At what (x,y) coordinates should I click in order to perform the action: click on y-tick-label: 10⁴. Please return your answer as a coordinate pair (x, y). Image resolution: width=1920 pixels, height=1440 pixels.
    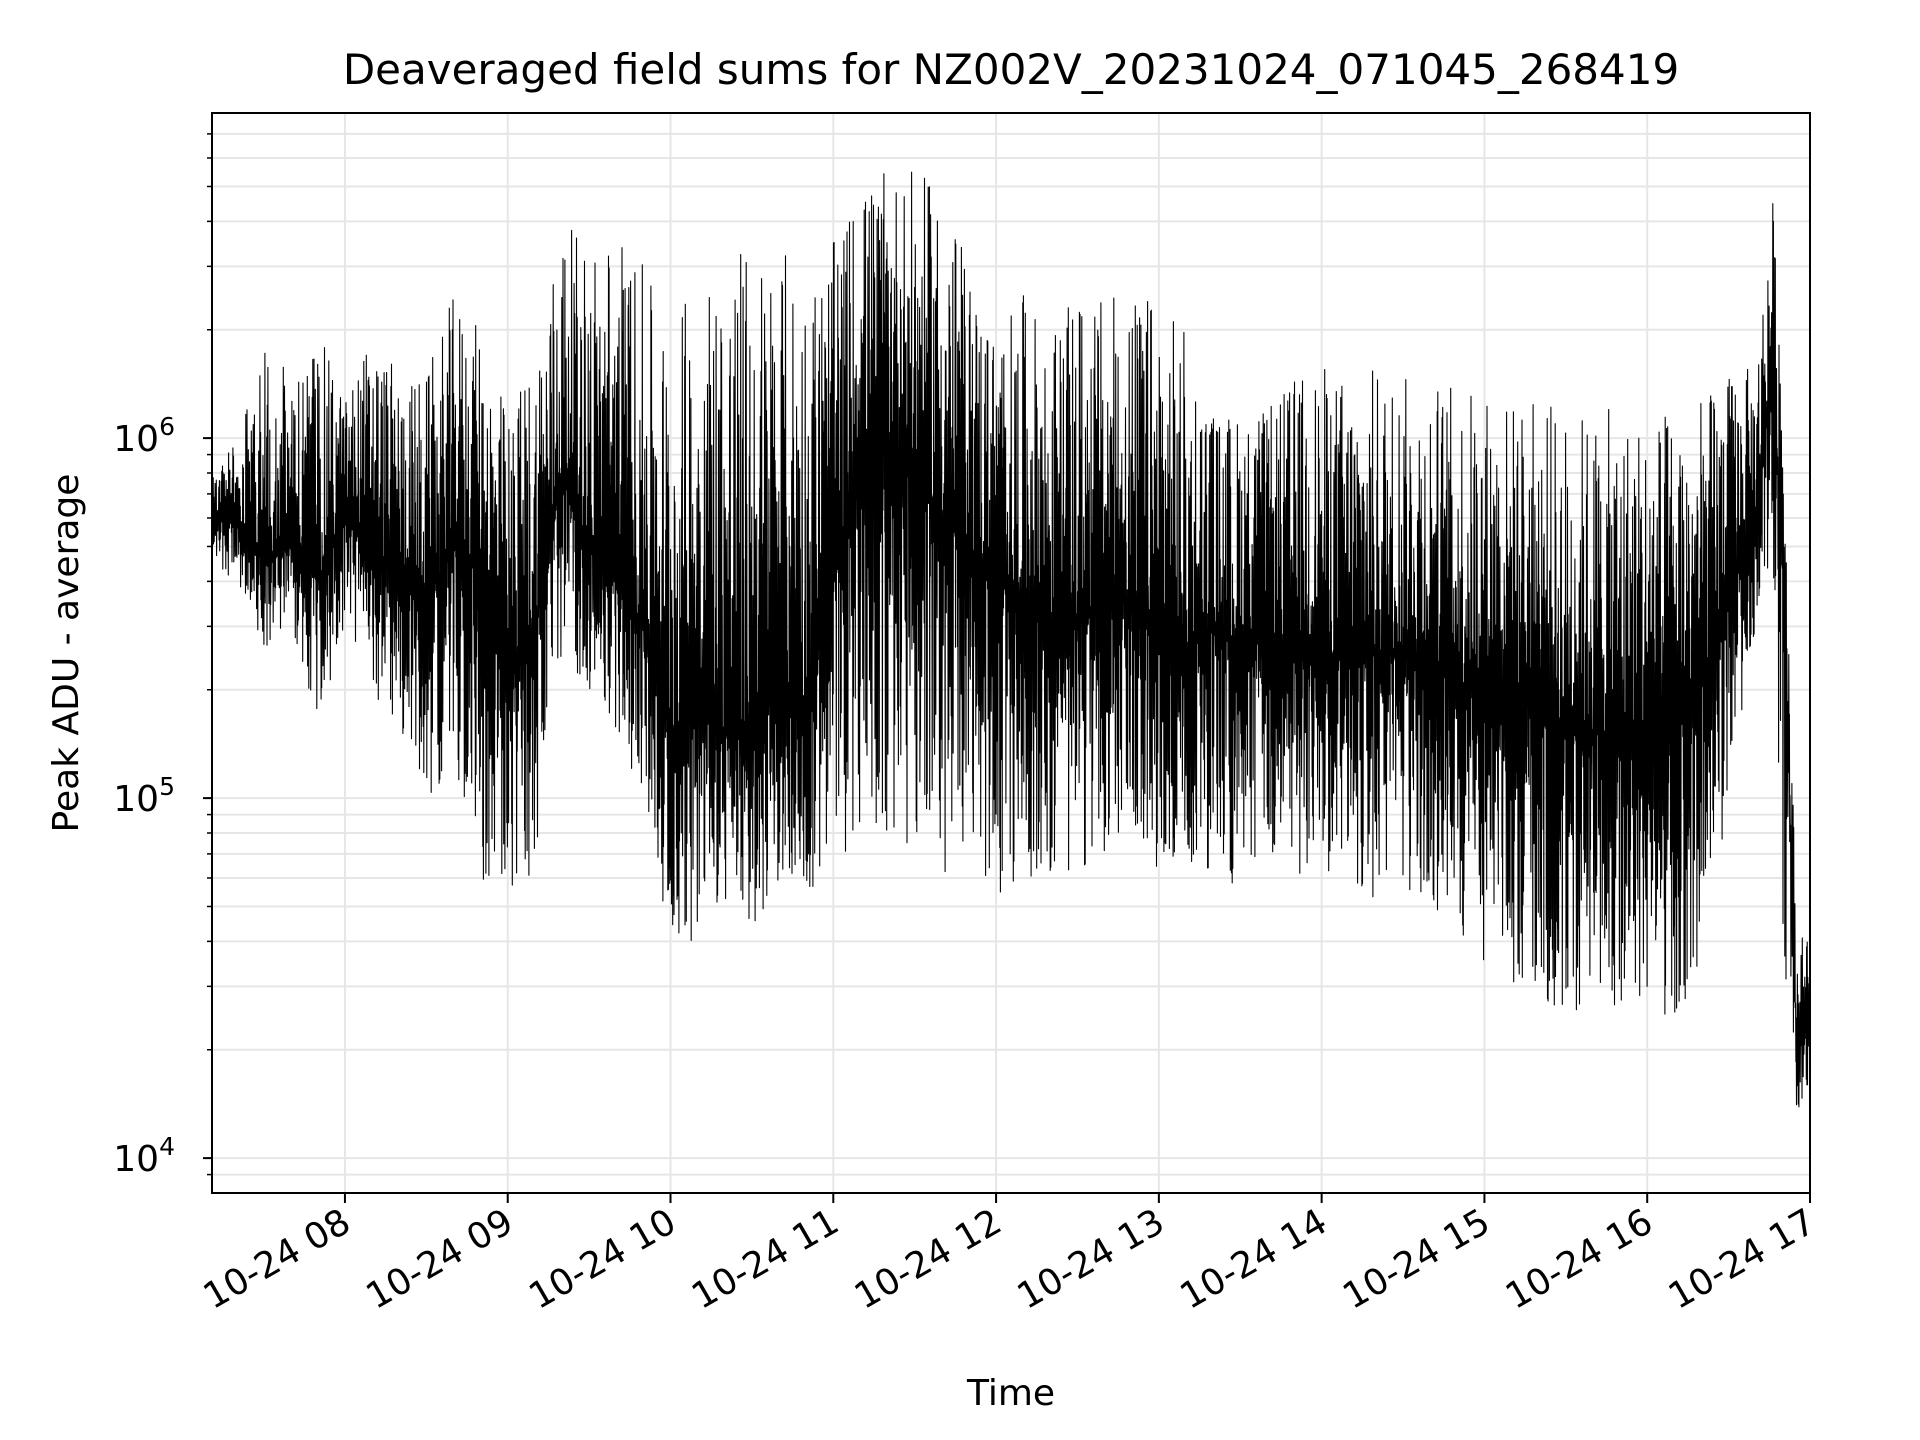
    Looking at the image, I should click on (144, 1156).